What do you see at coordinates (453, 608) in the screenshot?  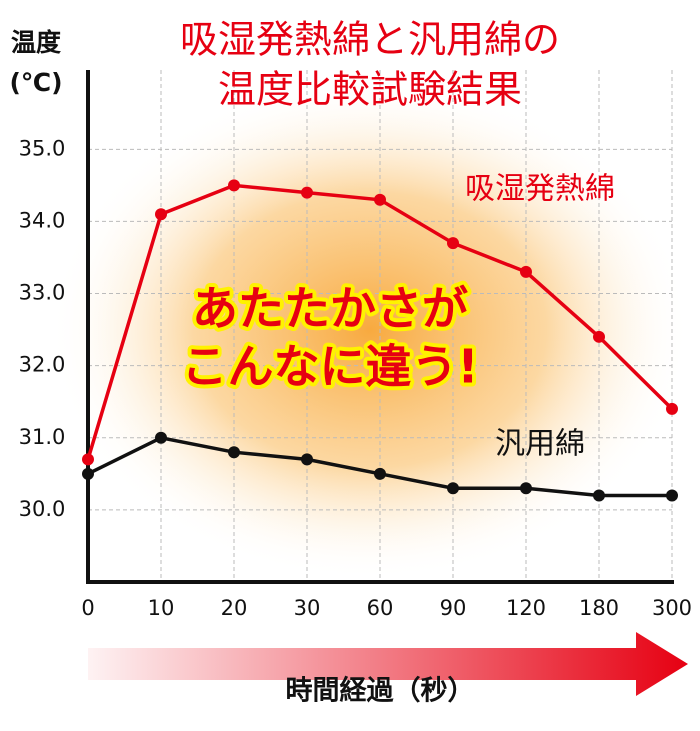 I see `x-tick-label: 90` at bounding box center [453, 608].